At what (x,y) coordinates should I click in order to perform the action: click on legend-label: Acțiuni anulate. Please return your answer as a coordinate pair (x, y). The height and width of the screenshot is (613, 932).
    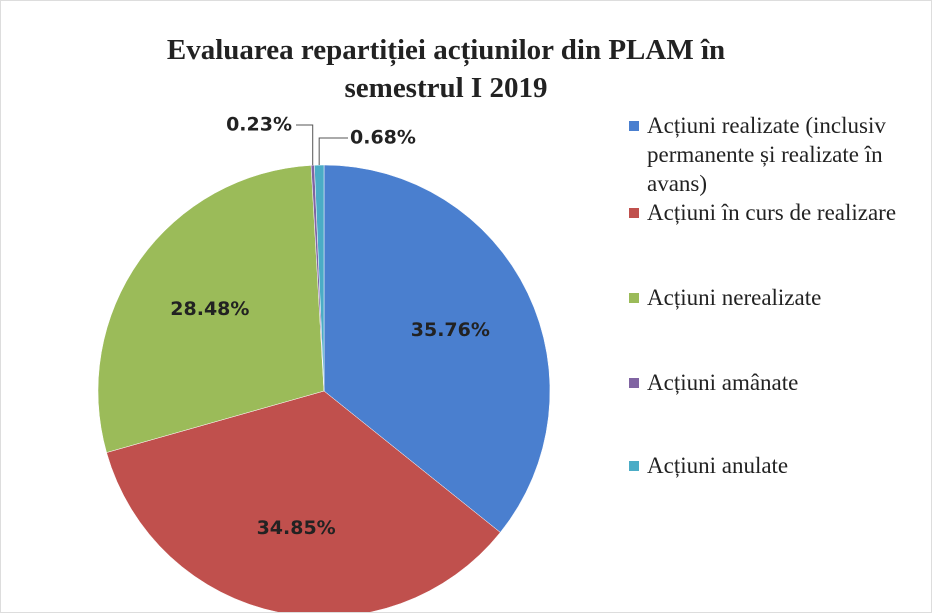
    Looking at the image, I should click on (718, 465).